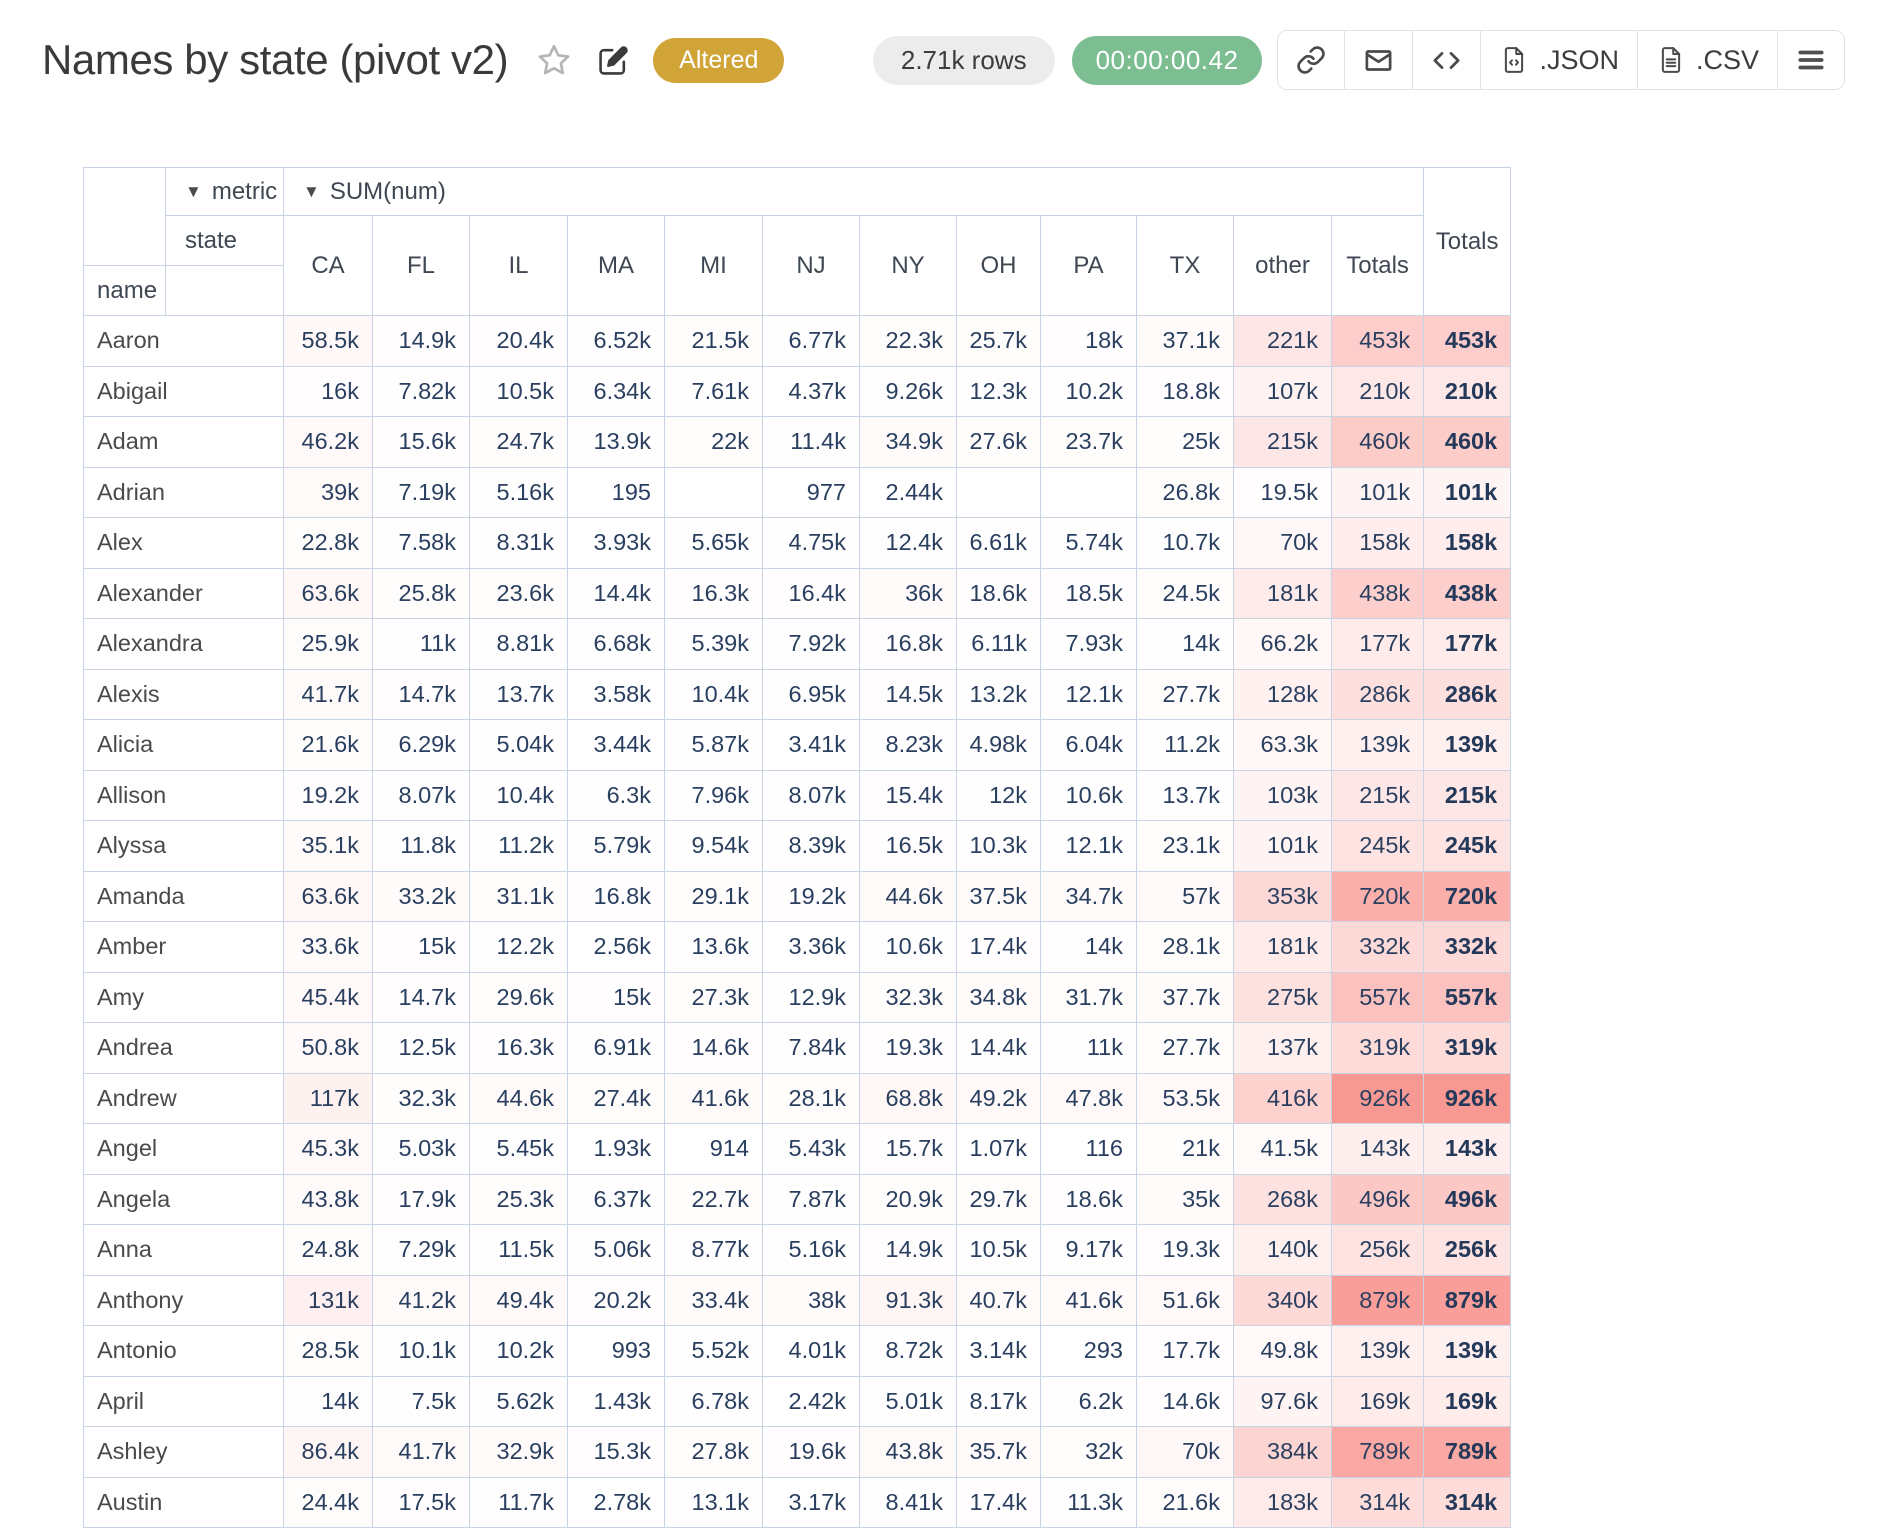 The image size is (1892, 1534). I want to click on cell-grand-total: 245k, so click(1467, 846).